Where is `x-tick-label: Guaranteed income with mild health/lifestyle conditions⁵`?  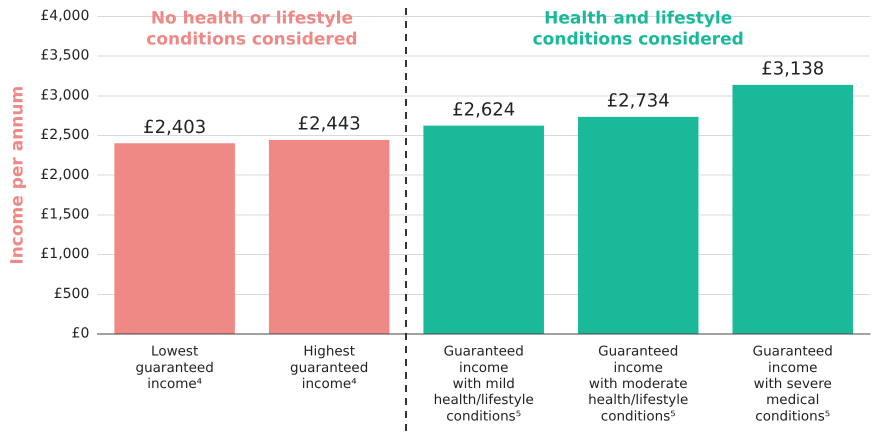
x-tick-label: Guaranteed income with mild health/lifestyle conditions⁵ is located at coordinates (484, 384).